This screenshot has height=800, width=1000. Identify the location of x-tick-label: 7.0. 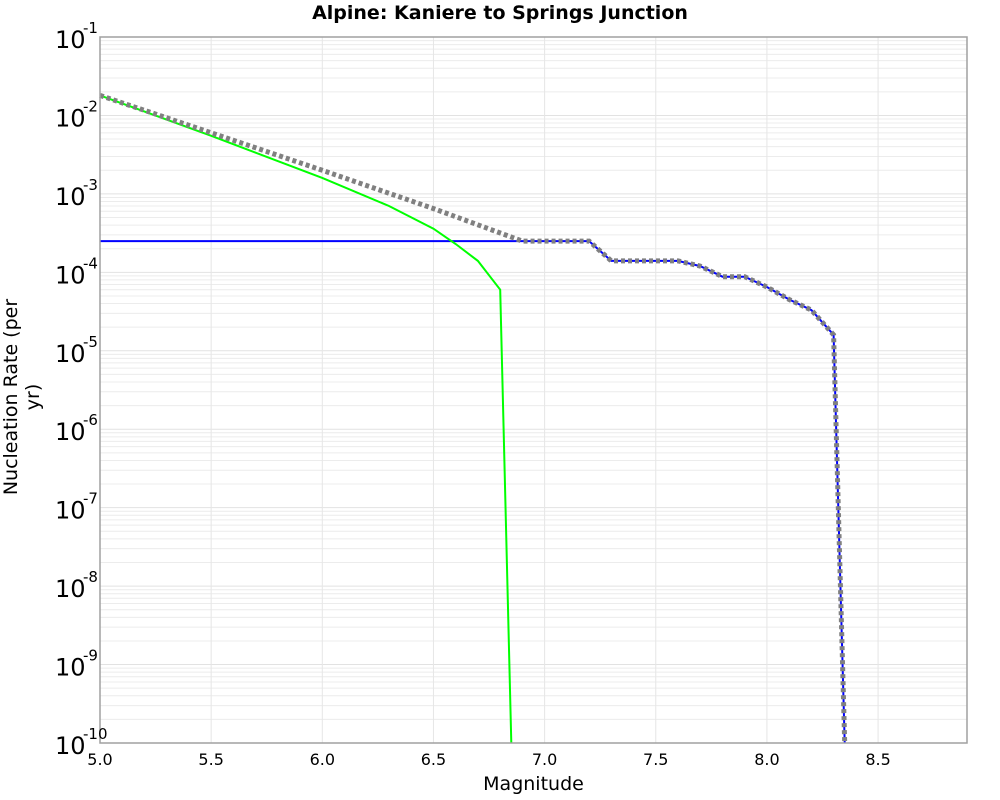
(544, 759).